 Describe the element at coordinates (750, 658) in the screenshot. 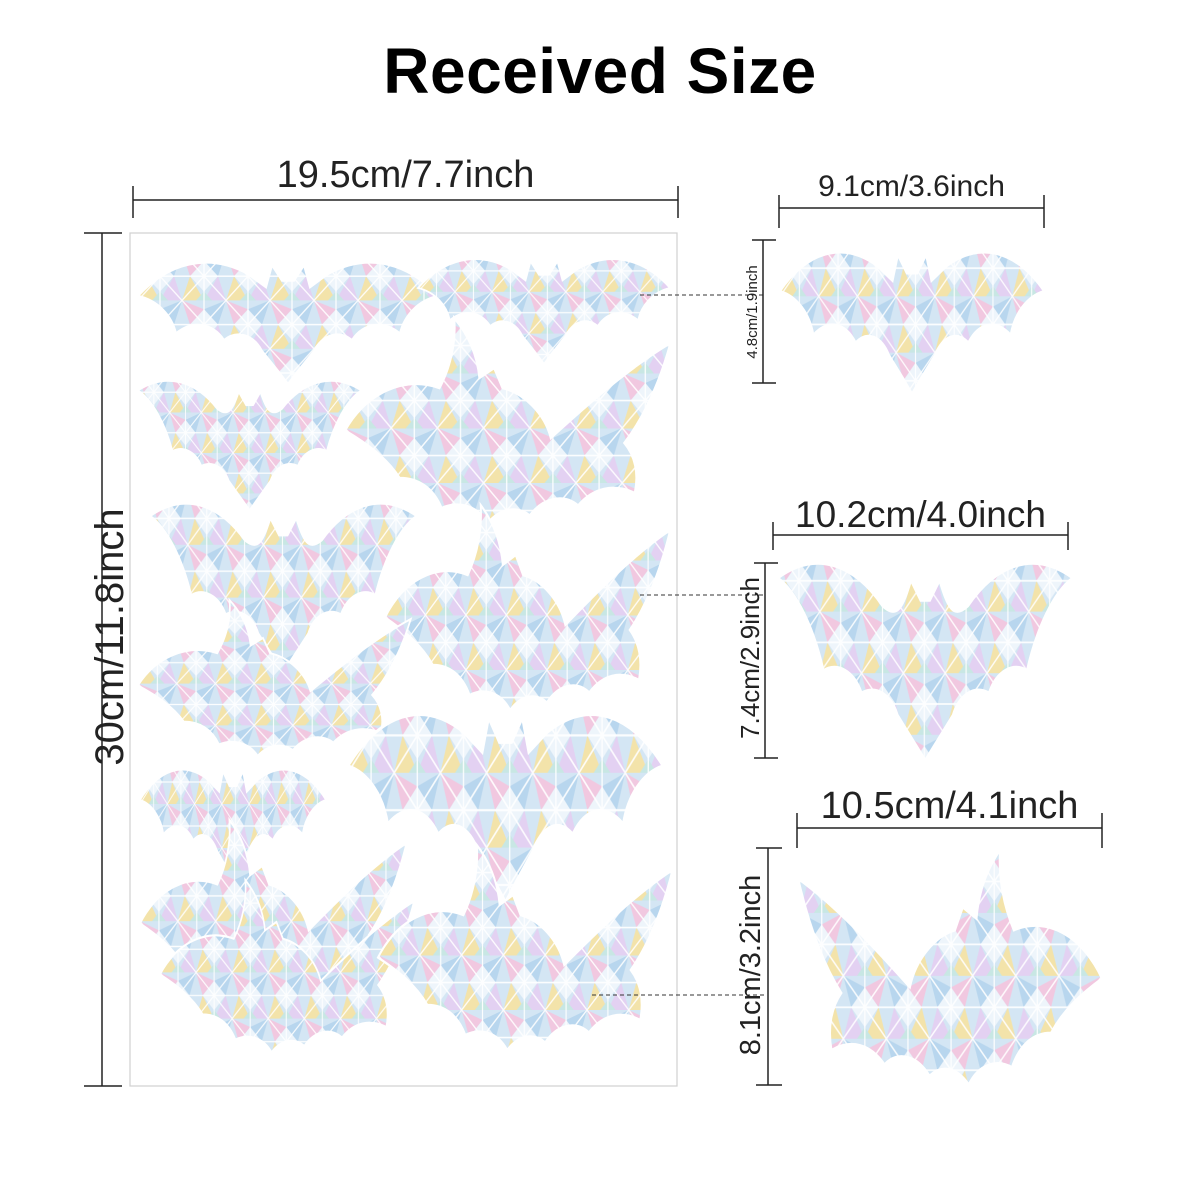

I see `sample-2-height-label: 7.4cm/2.9inch` at that location.